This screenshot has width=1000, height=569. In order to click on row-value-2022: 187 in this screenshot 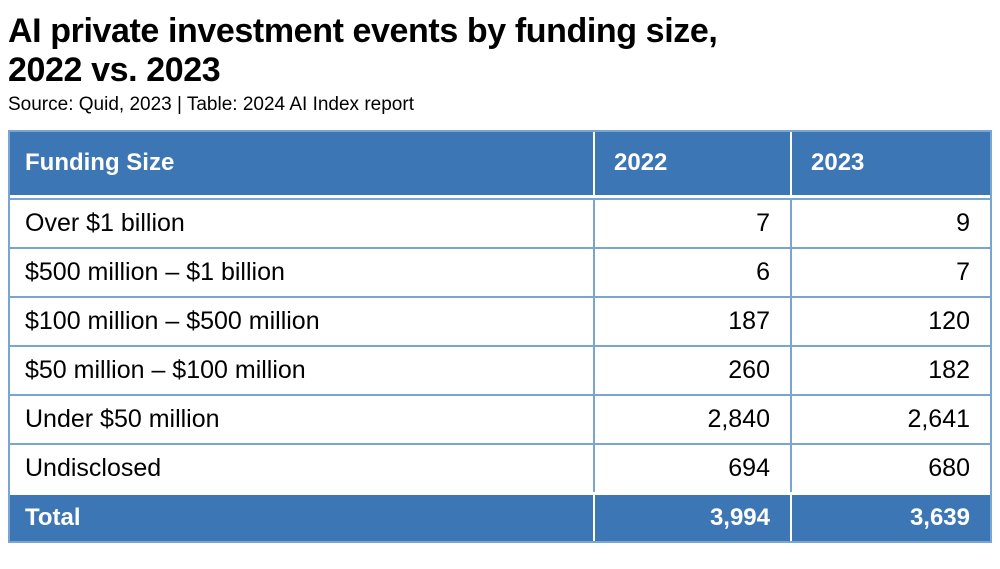, I will do `click(693, 321)`.